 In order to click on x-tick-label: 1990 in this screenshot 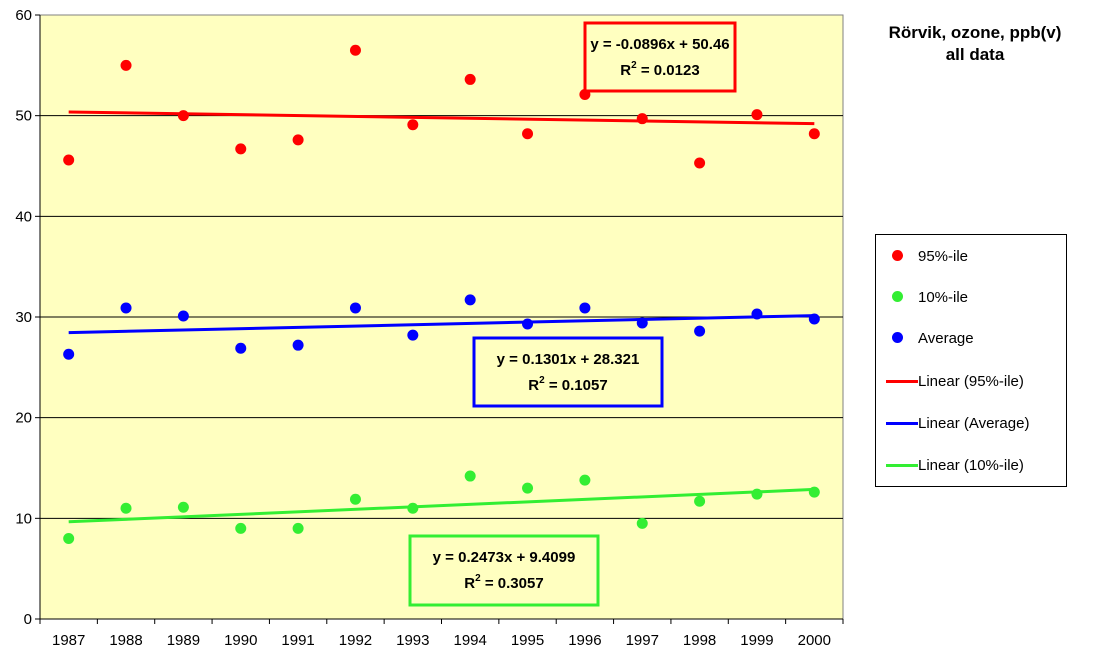, I will do `click(240, 640)`.